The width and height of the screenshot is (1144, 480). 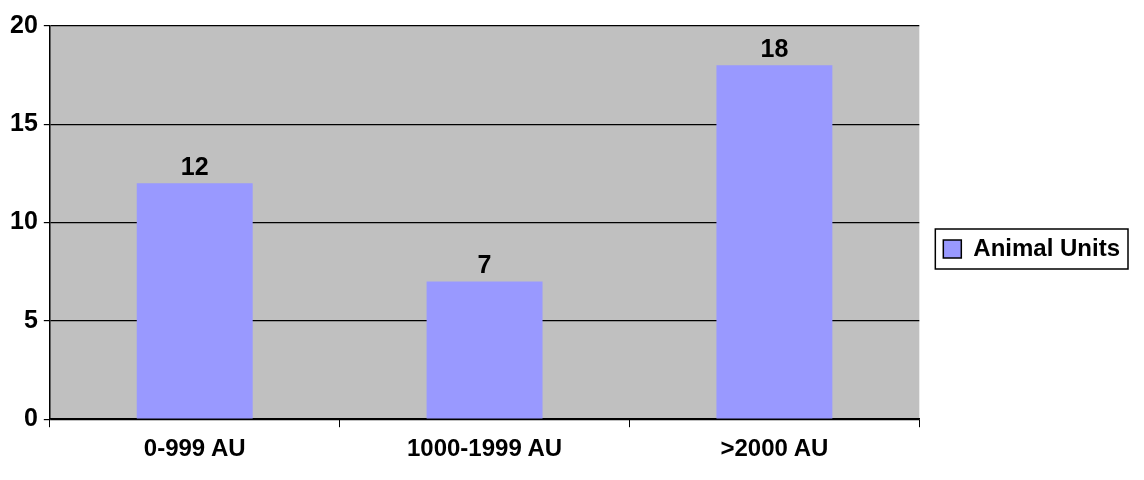 I want to click on data-label: 12, so click(x=194, y=165).